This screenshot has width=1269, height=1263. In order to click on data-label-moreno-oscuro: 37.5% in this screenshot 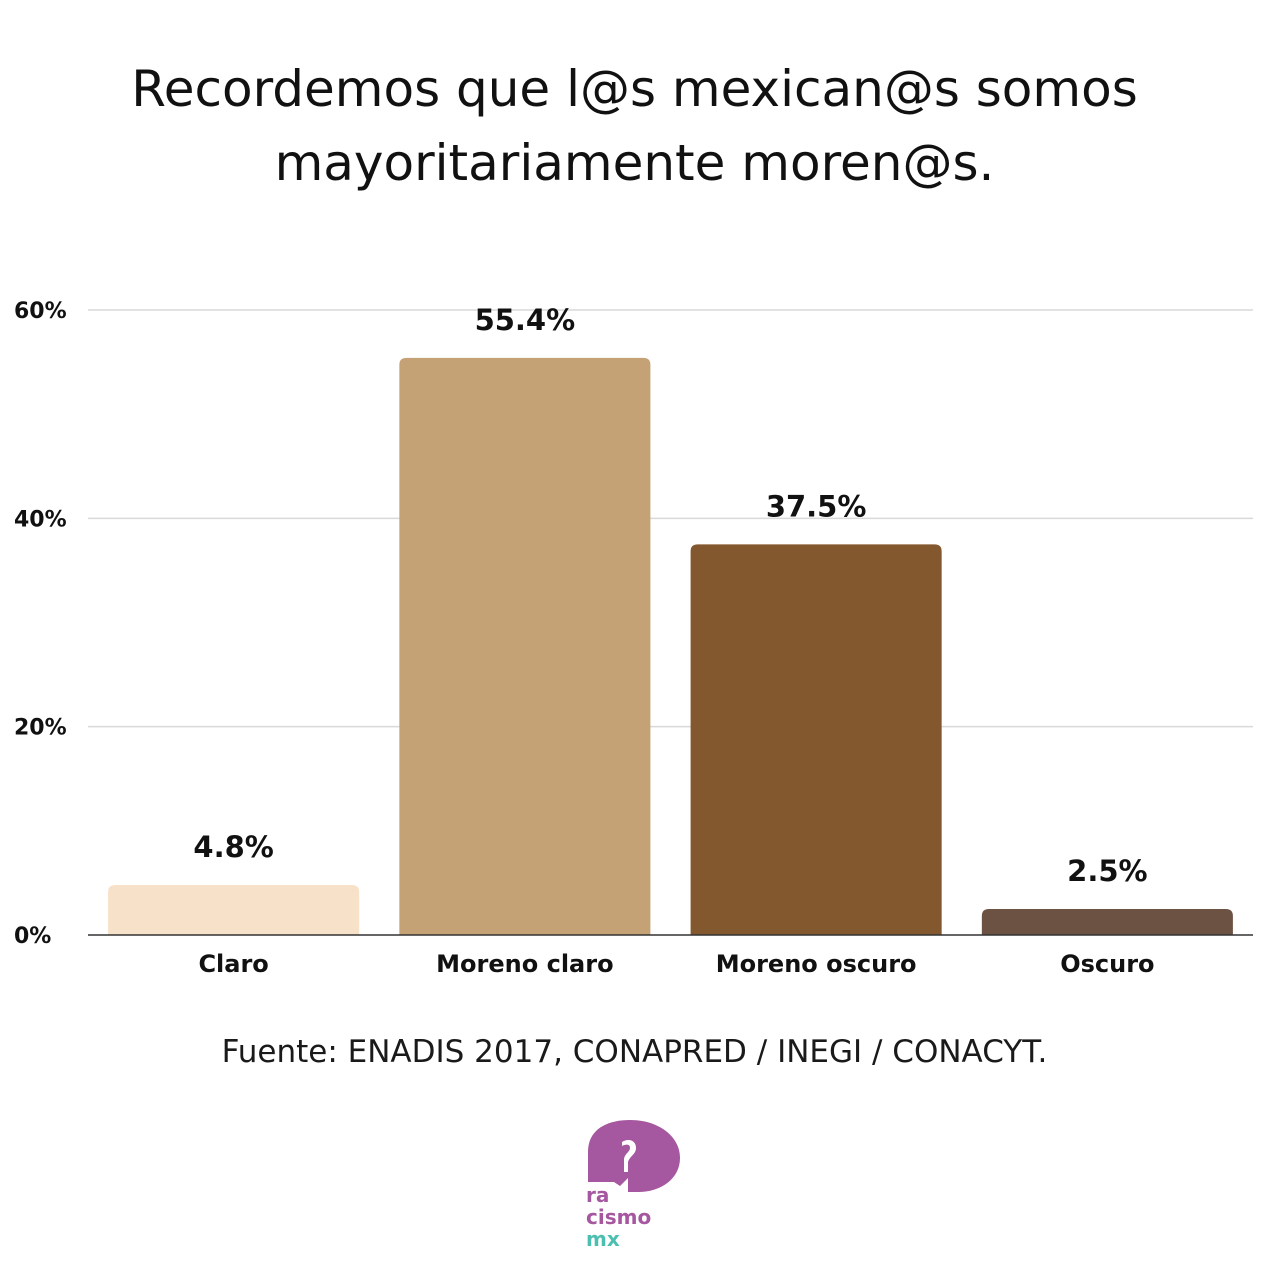, I will do `click(816, 506)`.